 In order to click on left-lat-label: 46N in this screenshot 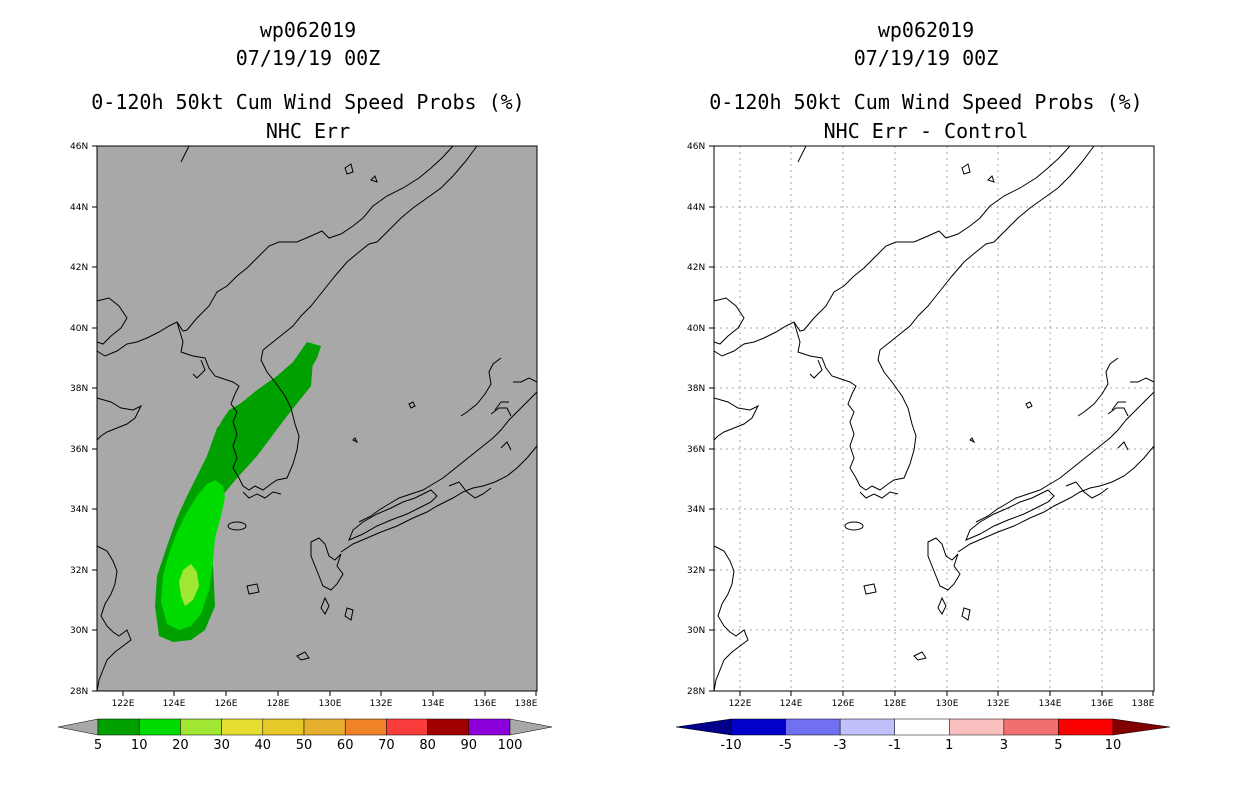, I will do `click(79, 147)`.